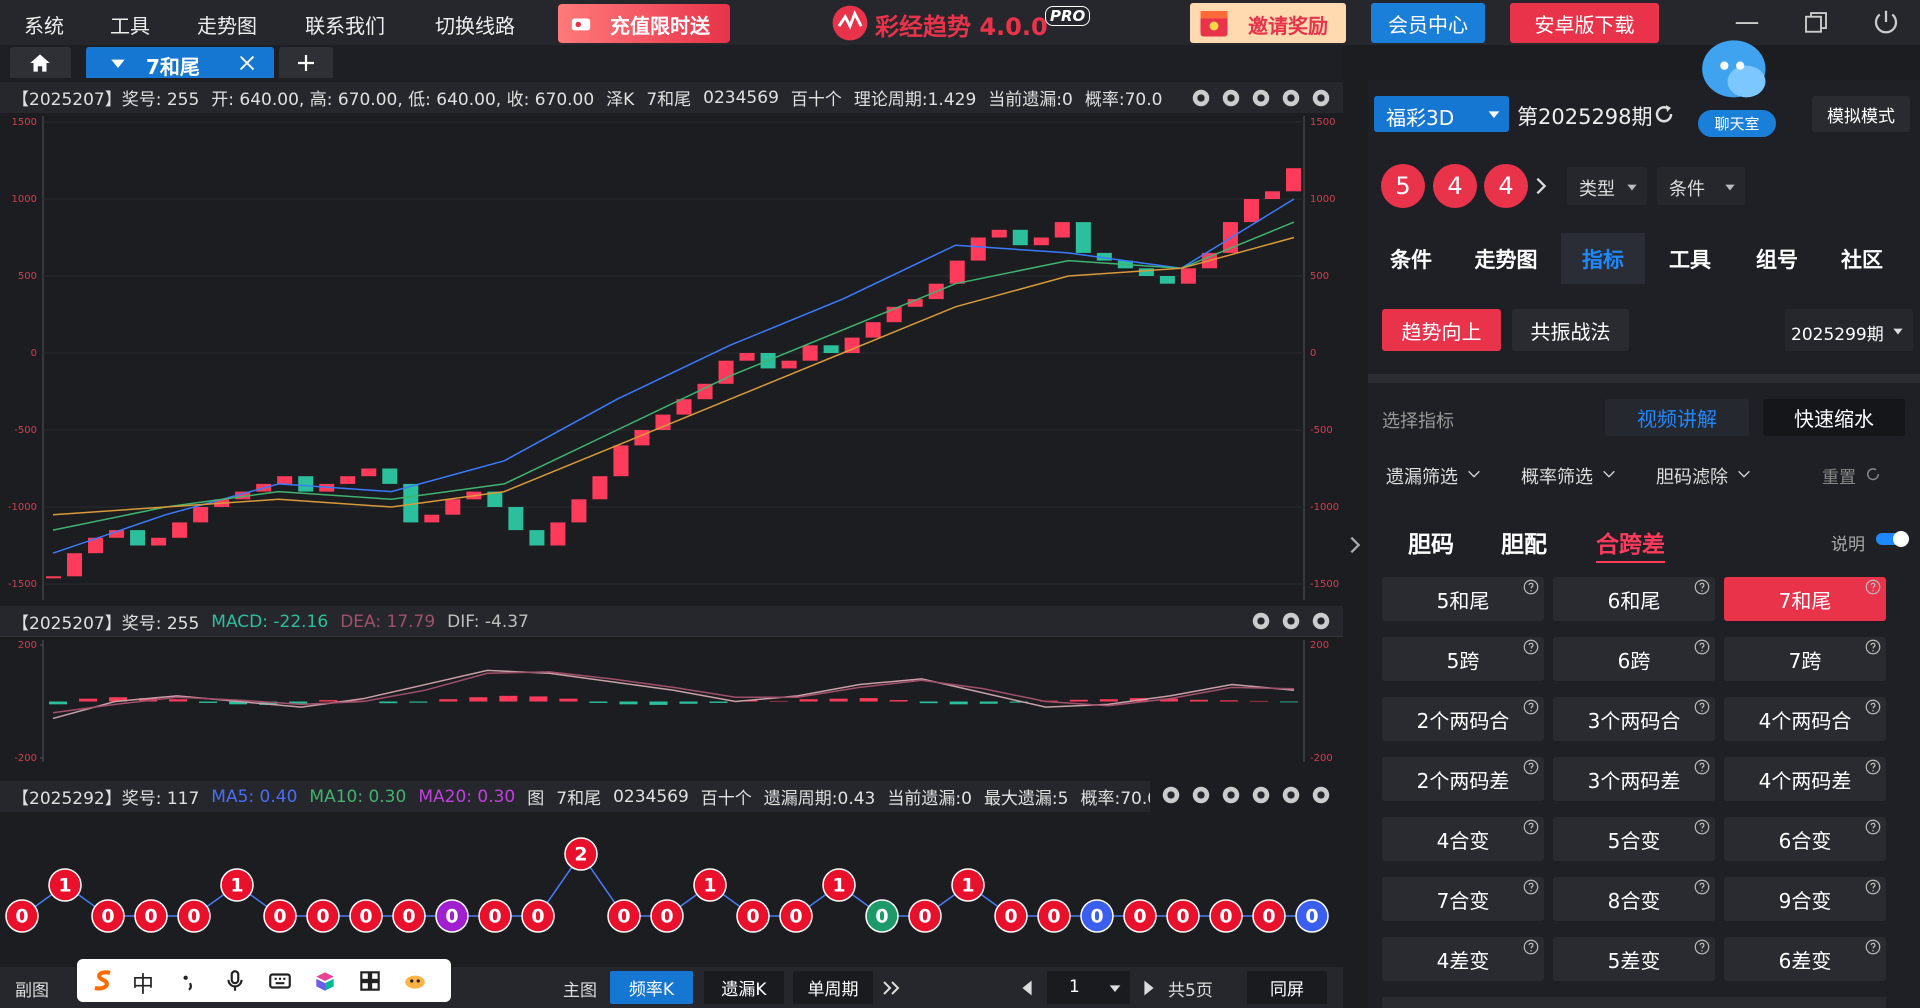  What do you see at coordinates (1805, 719) in the screenshot?
I see `indicator-button: 4个两码合` at bounding box center [1805, 719].